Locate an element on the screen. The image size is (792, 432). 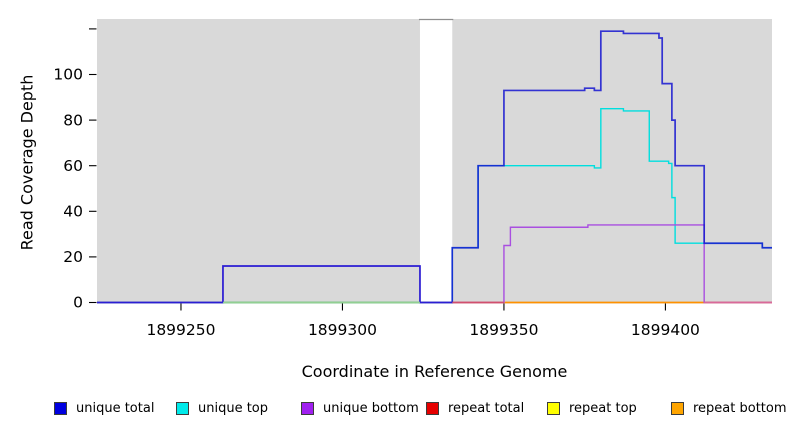
svg-text: 1899250 is located at coordinates (180, 330).